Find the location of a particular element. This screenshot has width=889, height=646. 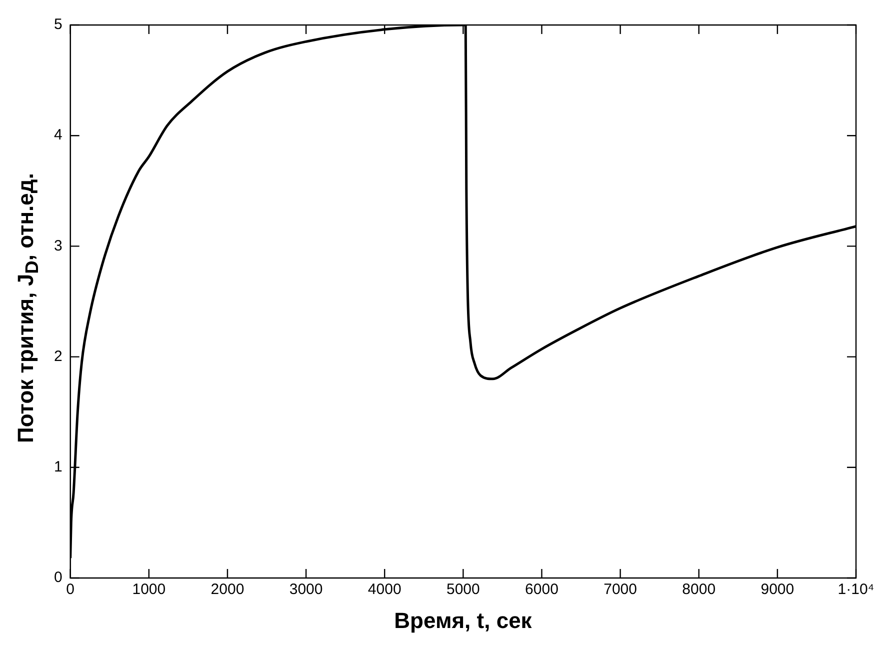

y-tick-label: 4 is located at coordinates (58, 135).